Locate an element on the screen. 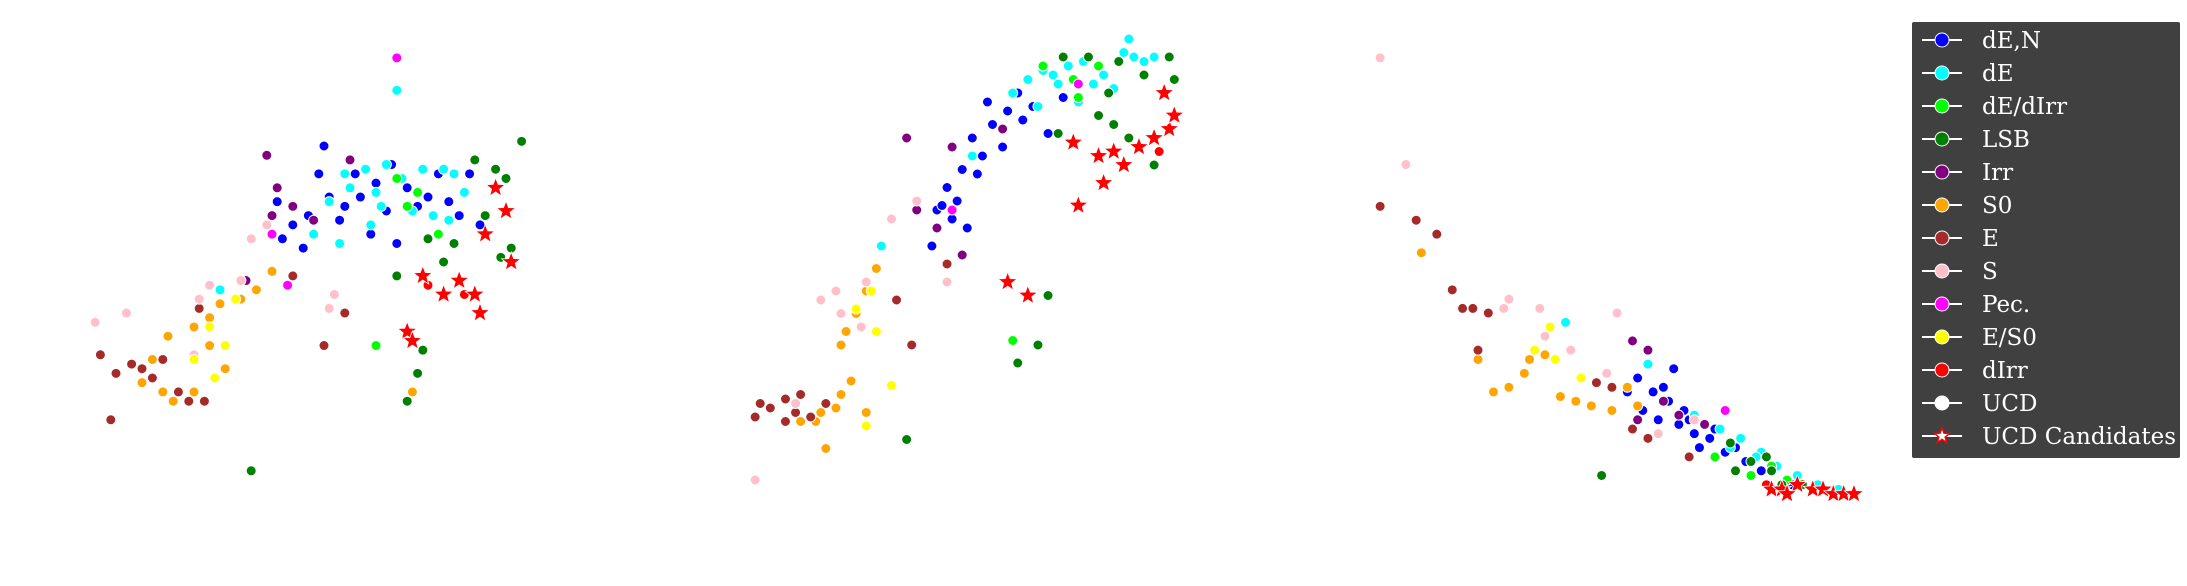  point-dirr is located at coordinates (1159, 151).